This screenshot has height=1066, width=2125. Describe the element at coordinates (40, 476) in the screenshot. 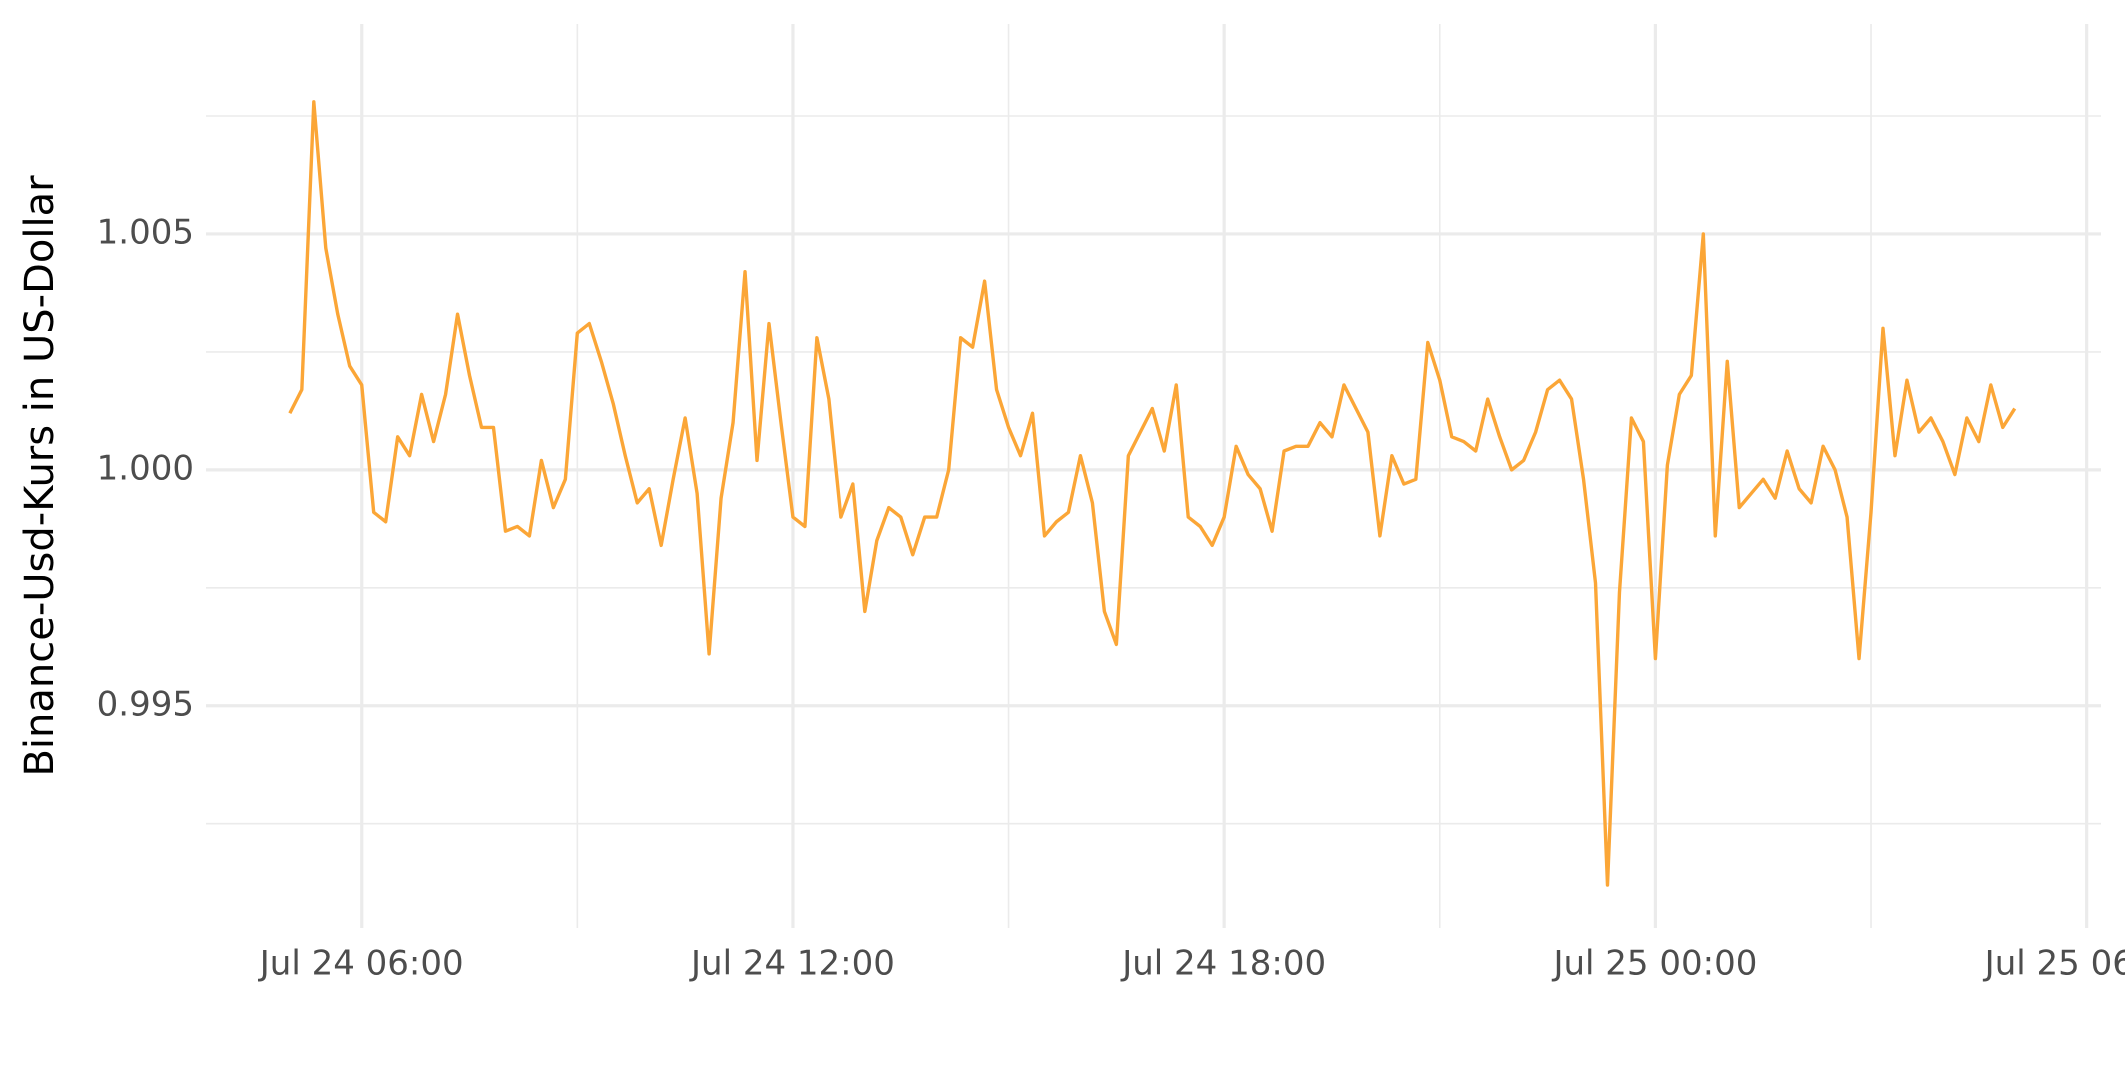

I see `y-axis-label: Binance-Usd-Kurs in US-Dollar` at that location.